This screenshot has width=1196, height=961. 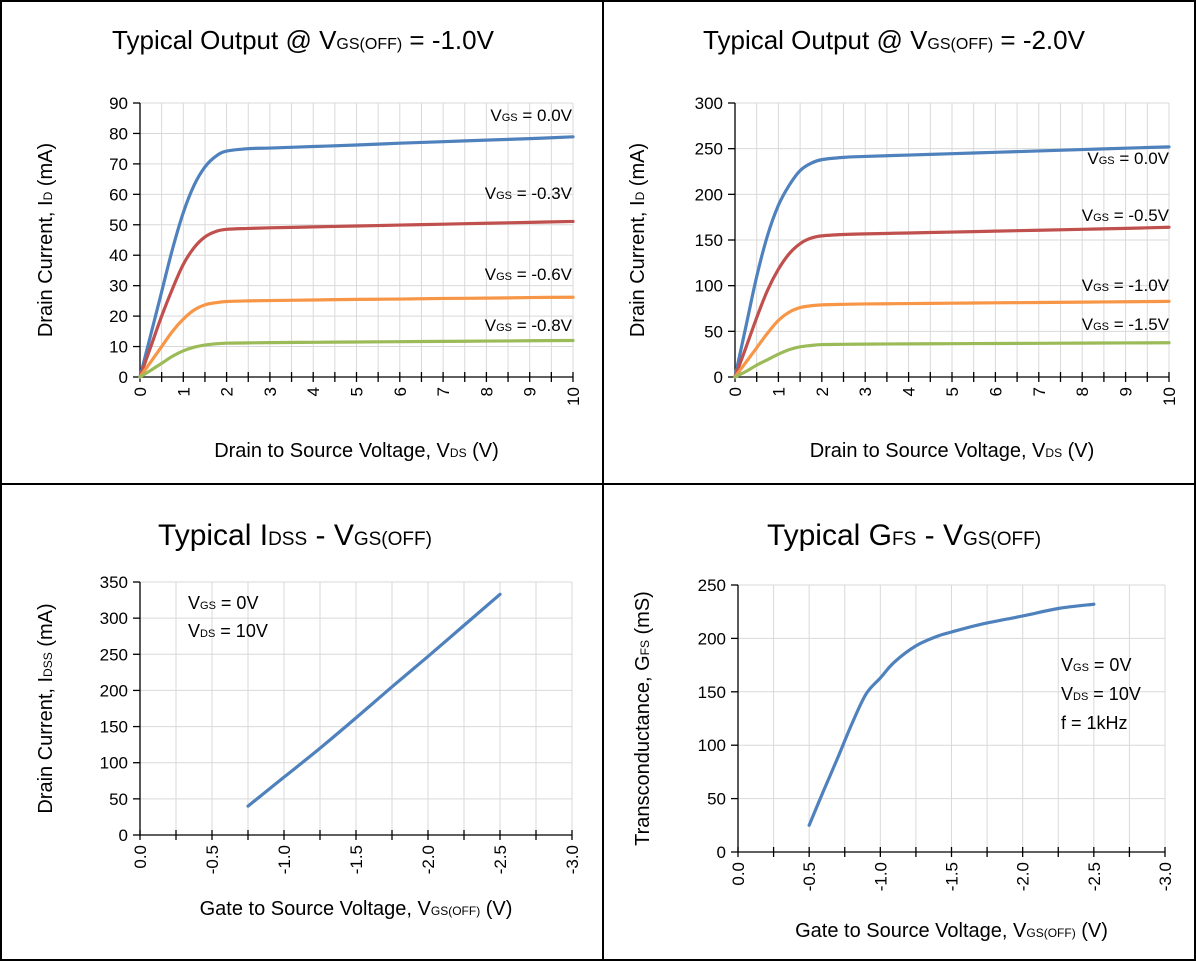 I want to click on y-tick-label: 80, so click(x=118, y=133).